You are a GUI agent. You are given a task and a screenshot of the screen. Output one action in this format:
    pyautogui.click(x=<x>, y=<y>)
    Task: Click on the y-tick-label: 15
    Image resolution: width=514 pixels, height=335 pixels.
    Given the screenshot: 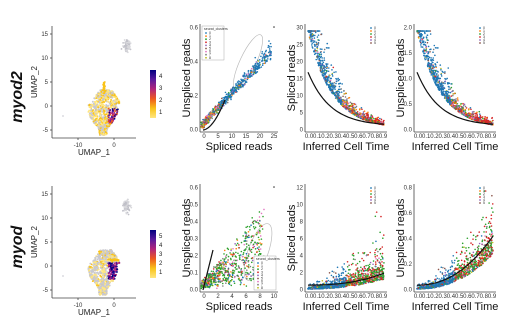 What is the action you would take?
    pyautogui.click(x=299, y=80)
    